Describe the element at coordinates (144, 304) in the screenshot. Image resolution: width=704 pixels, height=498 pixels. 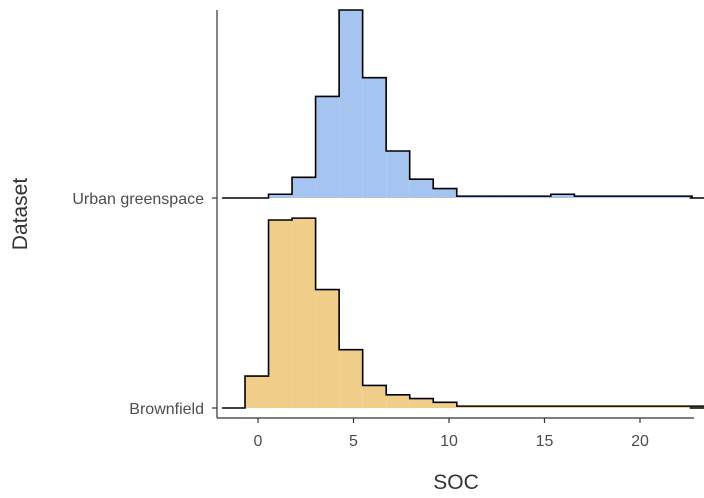
I see `y-ticks: Urban greenspace Brownfield` at that location.